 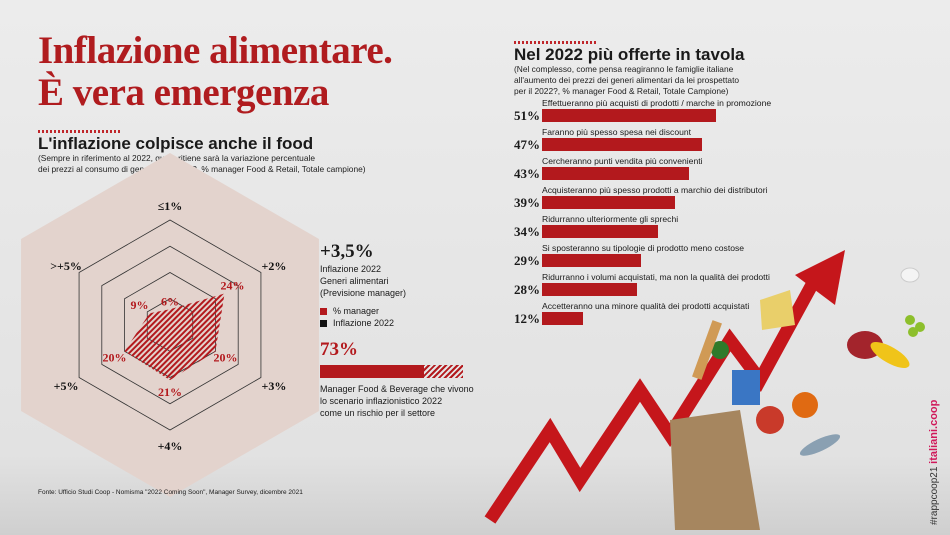 I want to click on cheese-icon, so click(x=777, y=310).